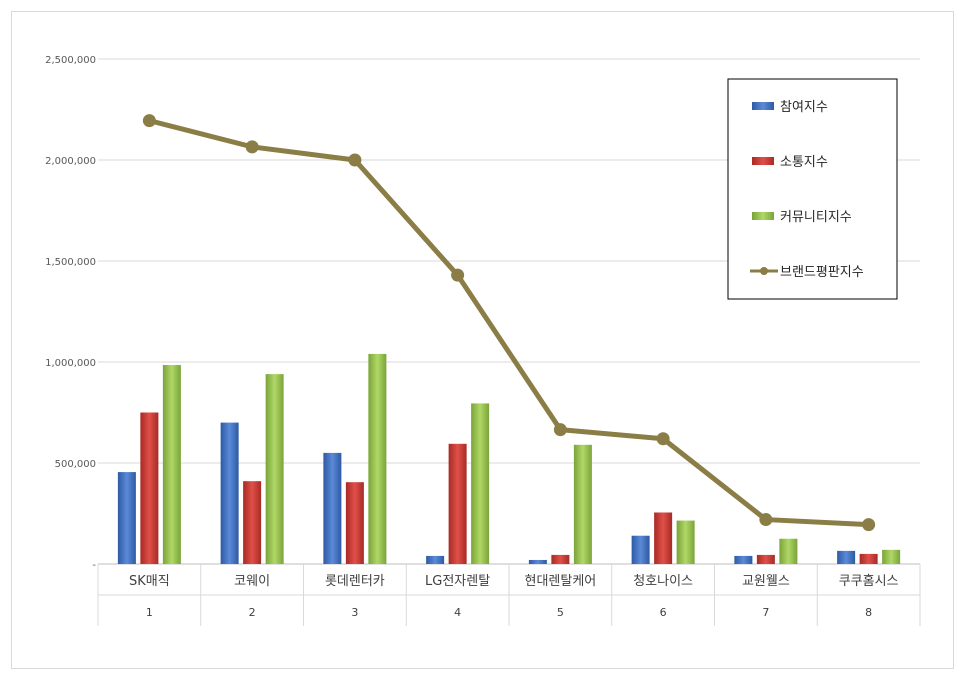 The image size is (966, 682). I want to click on legend-marker, so click(764, 271).